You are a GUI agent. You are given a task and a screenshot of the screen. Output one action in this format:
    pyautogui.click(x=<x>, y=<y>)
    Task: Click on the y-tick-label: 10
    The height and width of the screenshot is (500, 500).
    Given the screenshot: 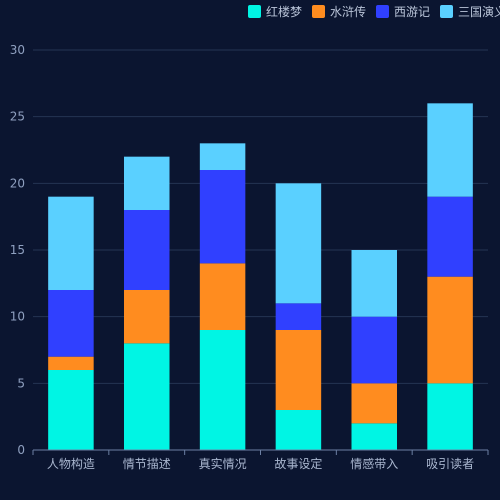 What is the action you would take?
    pyautogui.click(x=17, y=317)
    